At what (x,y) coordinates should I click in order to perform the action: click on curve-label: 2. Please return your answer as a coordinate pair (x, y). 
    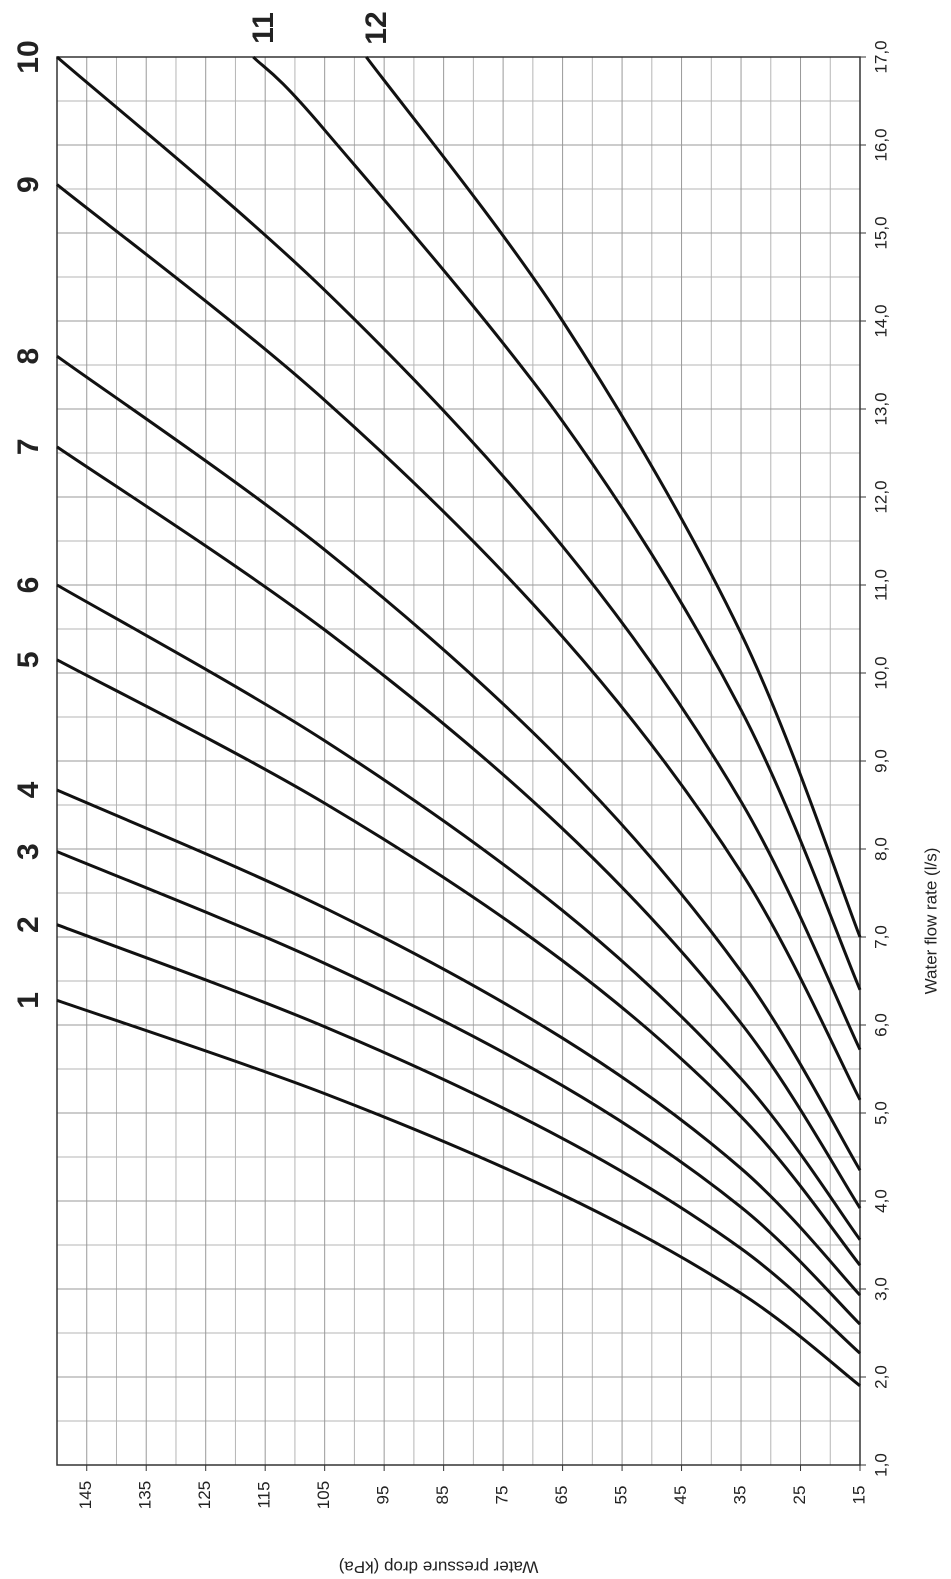
    Looking at the image, I should click on (28, 924).